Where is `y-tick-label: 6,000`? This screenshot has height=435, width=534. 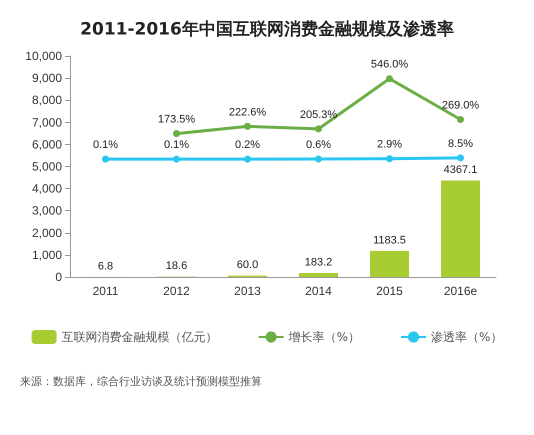 y-tick-label: 6,000 is located at coordinates (47, 144).